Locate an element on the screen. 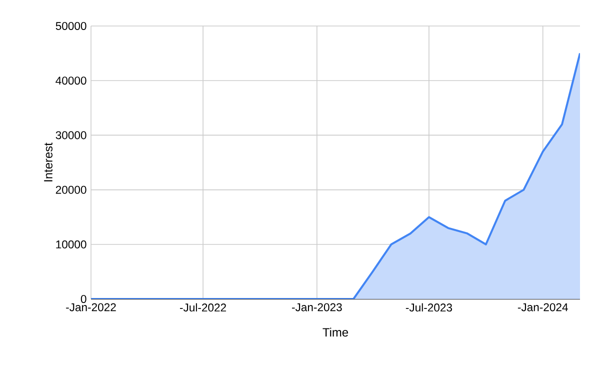 The height and width of the screenshot is (371, 600). y-tick-label: 20000 is located at coordinates (71, 190).